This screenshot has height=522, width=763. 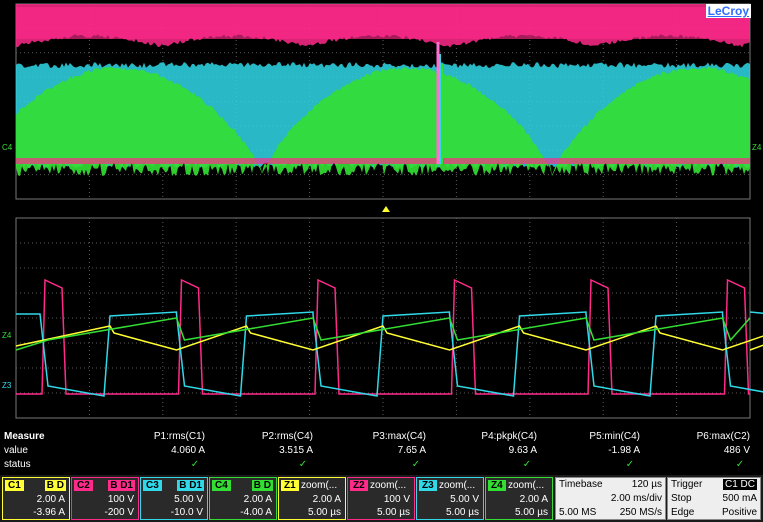 I want to click on measure-status-p1: ✓, so click(x=195, y=464).